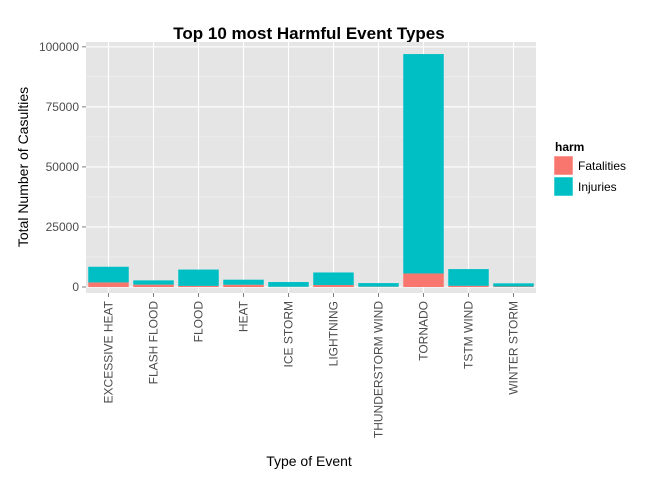 This screenshot has width=672, height=480. What do you see at coordinates (289, 334) in the screenshot?
I see `x-tick-label: ICE STORM` at bounding box center [289, 334].